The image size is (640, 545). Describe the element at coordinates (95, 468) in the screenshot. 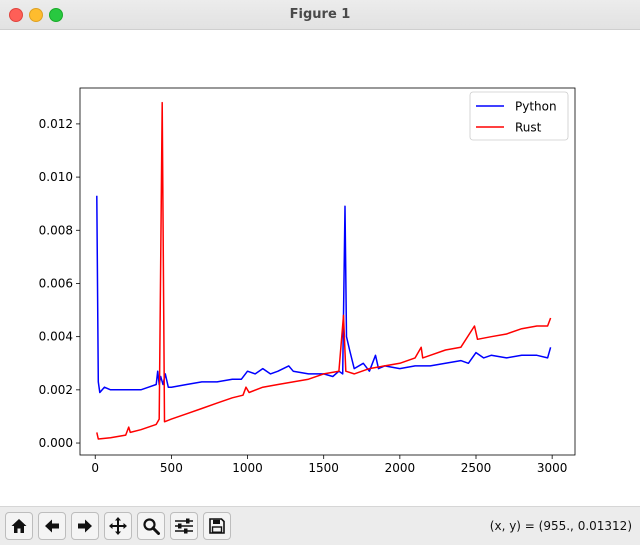

I see `x-tick-label: 0` at that location.